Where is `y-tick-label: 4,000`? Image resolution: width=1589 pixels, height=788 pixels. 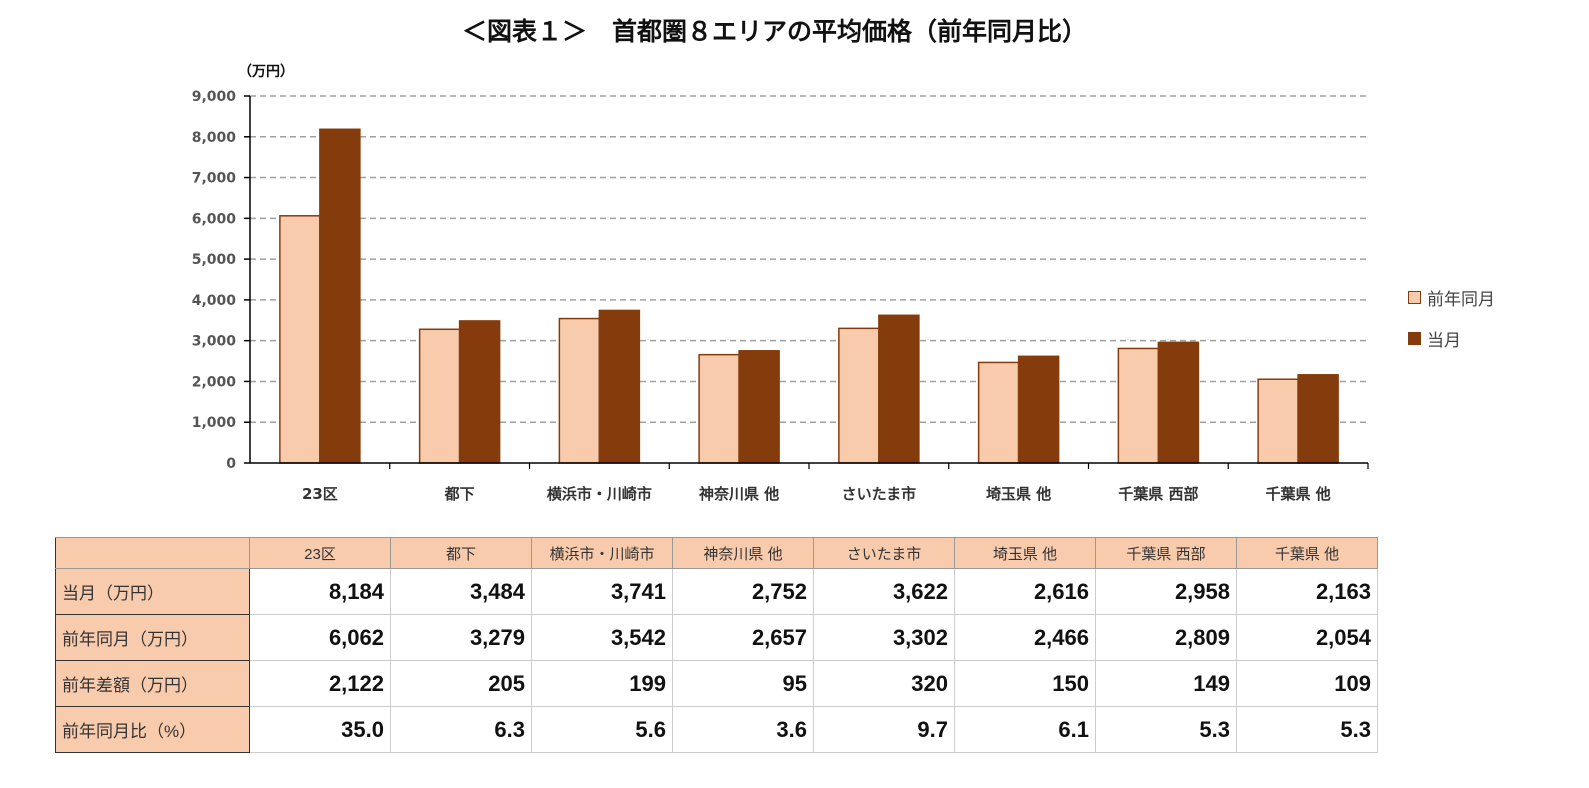
y-tick-label: 4,000 is located at coordinates (214, 301).